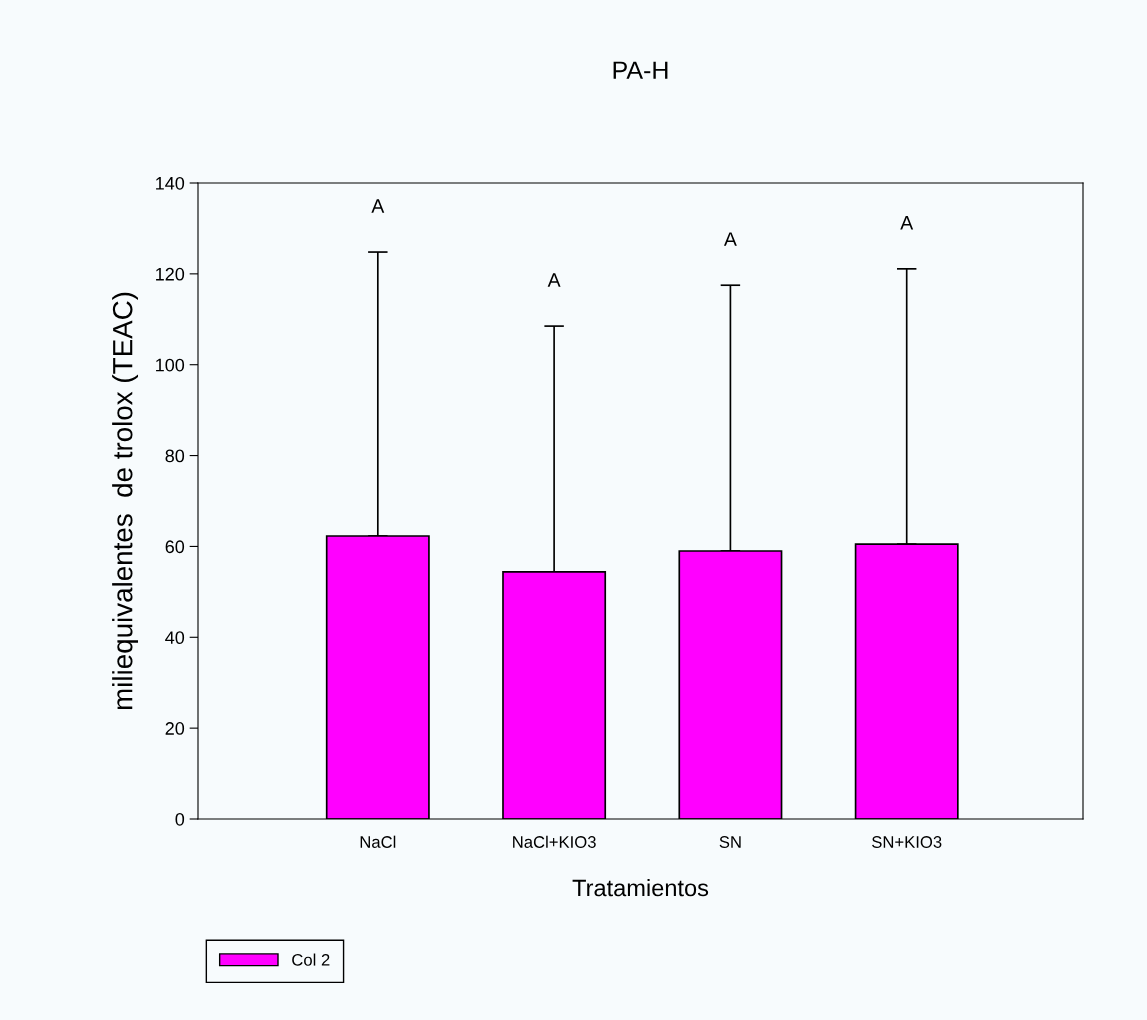 The width and height of the screenshot is (1147, 1020). Describe the element at coordinates (175, 728) in the screenshot. I see `y-tick-label: 20` at that location.